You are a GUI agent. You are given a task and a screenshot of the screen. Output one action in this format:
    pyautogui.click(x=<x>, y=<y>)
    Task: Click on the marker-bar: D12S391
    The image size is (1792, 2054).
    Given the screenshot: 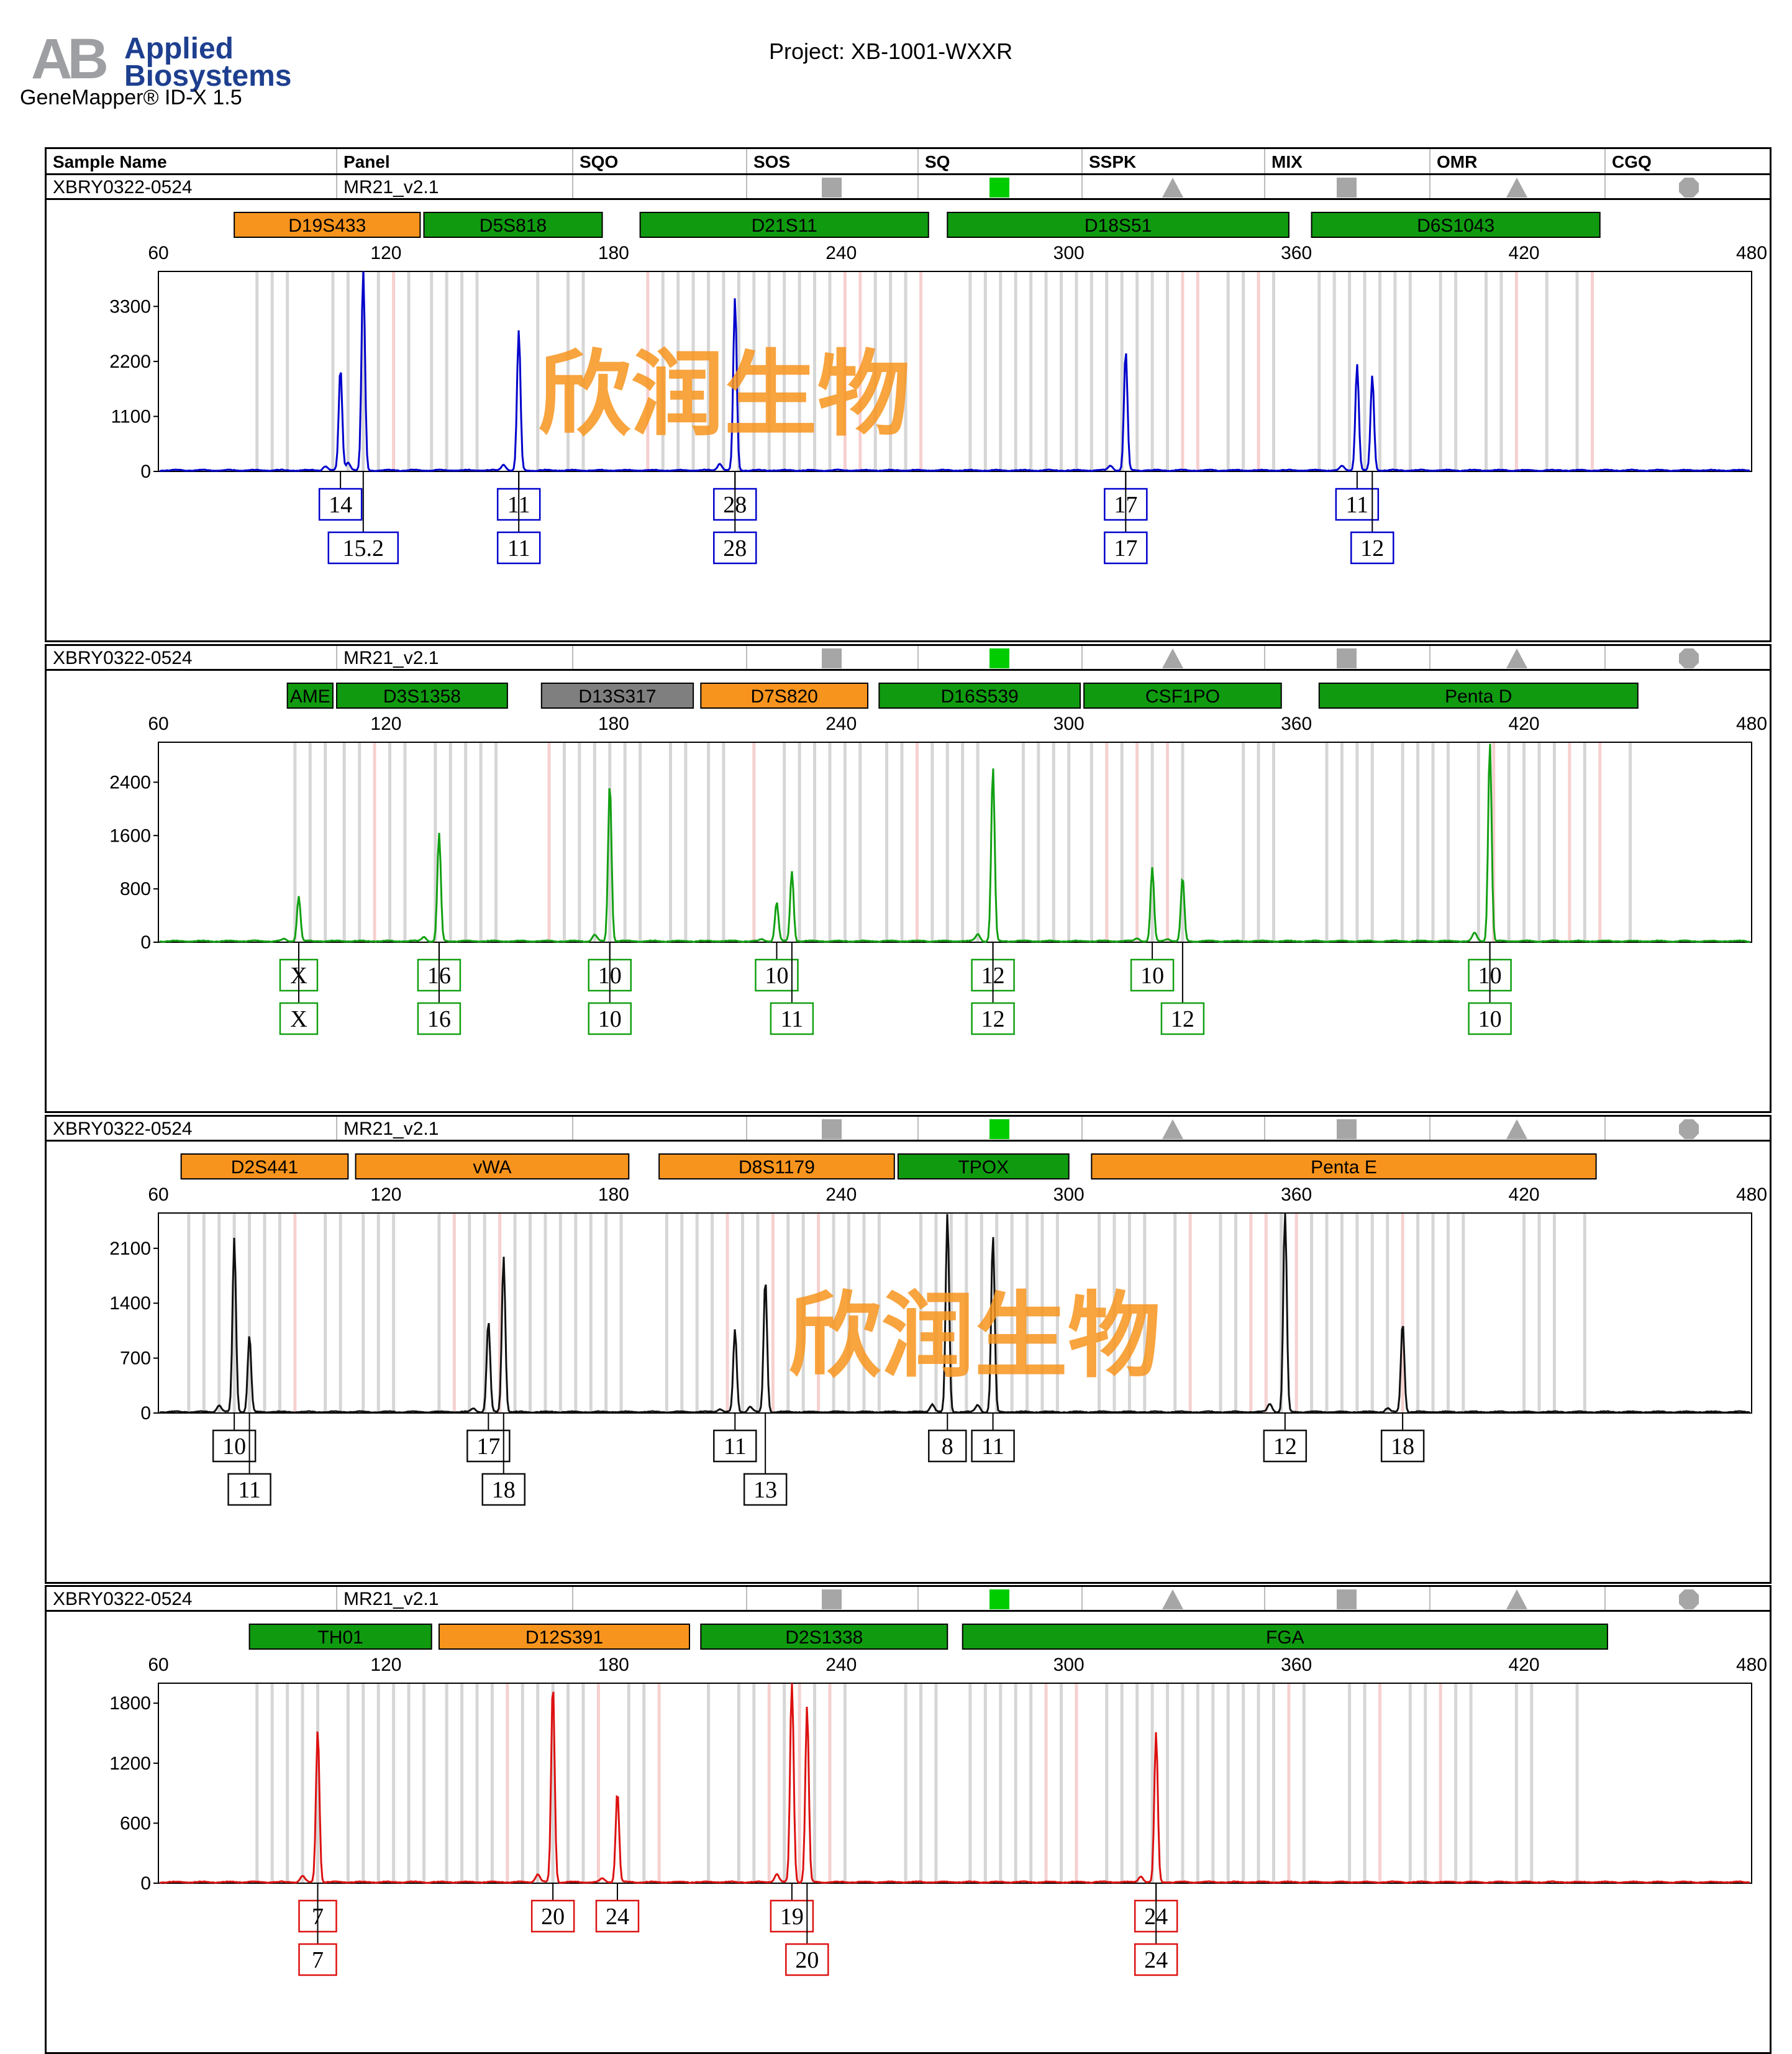 What is the action you would take?
    pyautogui.click(x=564, y=1636)
    